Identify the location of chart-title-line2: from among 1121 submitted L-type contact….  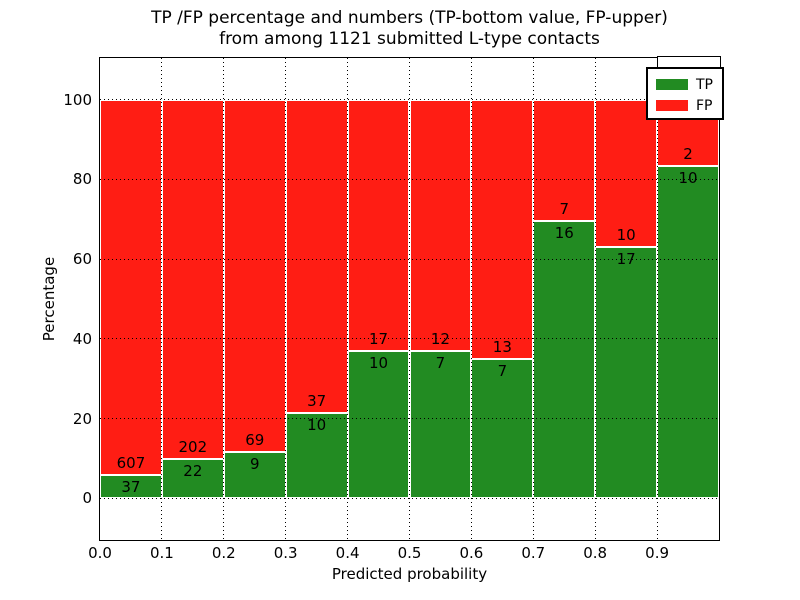
(409, 39).